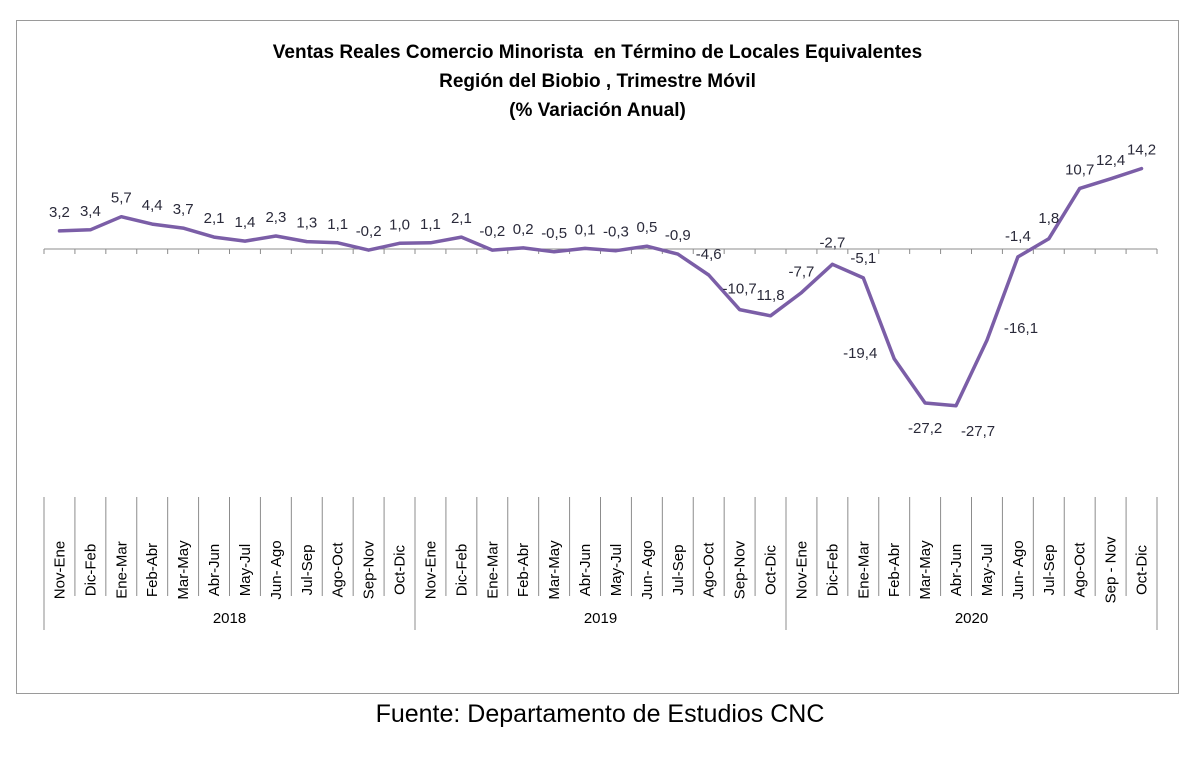  Describe the element at coordinates (229, 618) in the screenshot. I see `group-label: 2018` at that location.